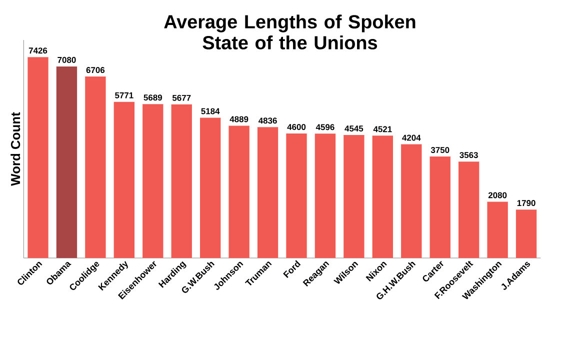  Describe the element at coordinates (325, 127) in the screenshot. I see `data-label: 4596` at that location.